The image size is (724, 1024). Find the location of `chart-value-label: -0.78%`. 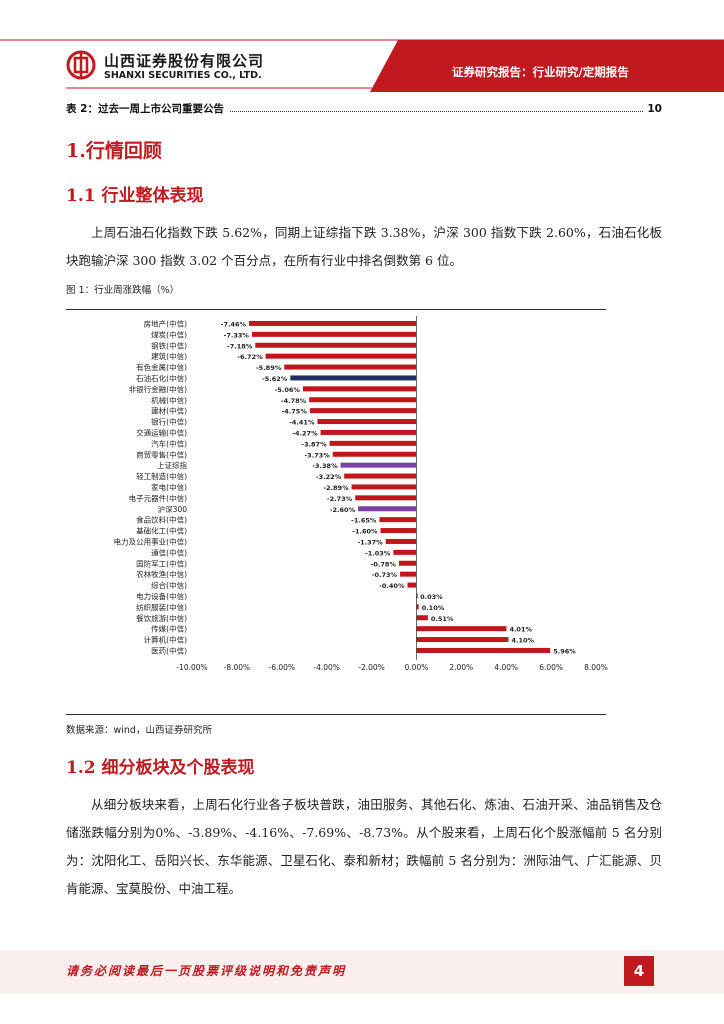

chart-value-label: -0.78% is located at coordinates (384, 564).